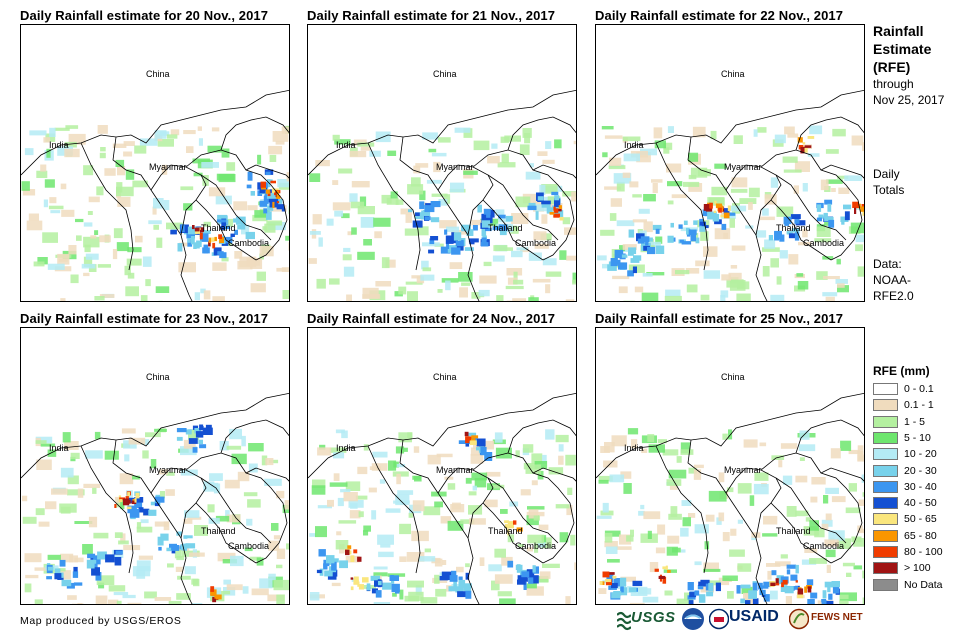 The width and height of the screenshot is (967, 639). Describe the element at coordinates (793, 228) in the screenshot. I see `place-label-thailand: Thailand` at that location.